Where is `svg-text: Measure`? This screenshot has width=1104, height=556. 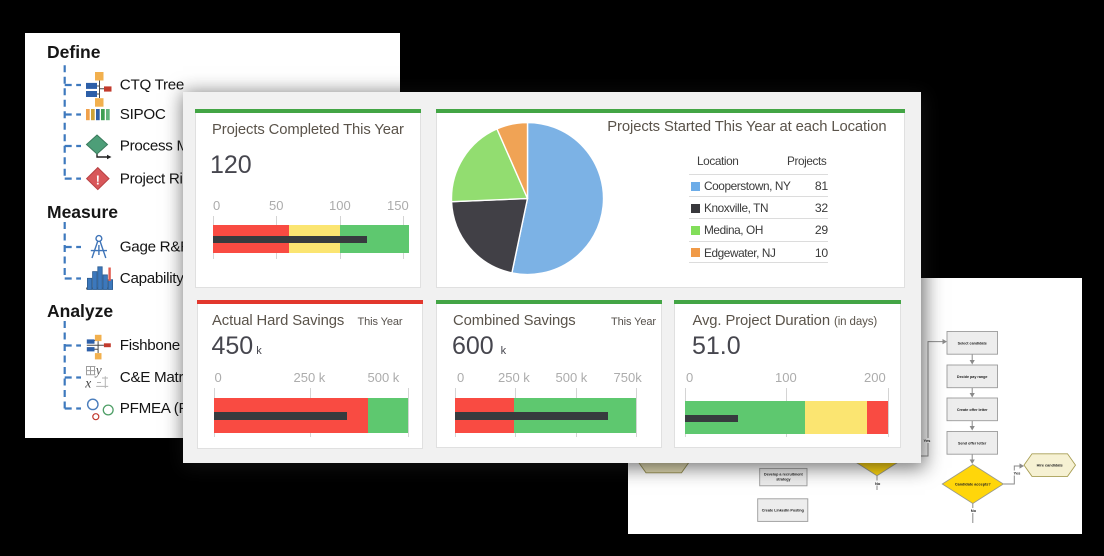 svg-text: Measure is located at coordinates (82, 212).